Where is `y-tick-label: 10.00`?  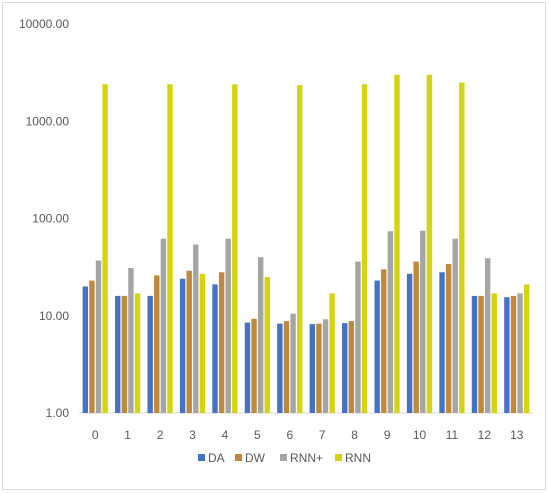
y-tick-label: 10.00 is located at coordinates (54, 316).